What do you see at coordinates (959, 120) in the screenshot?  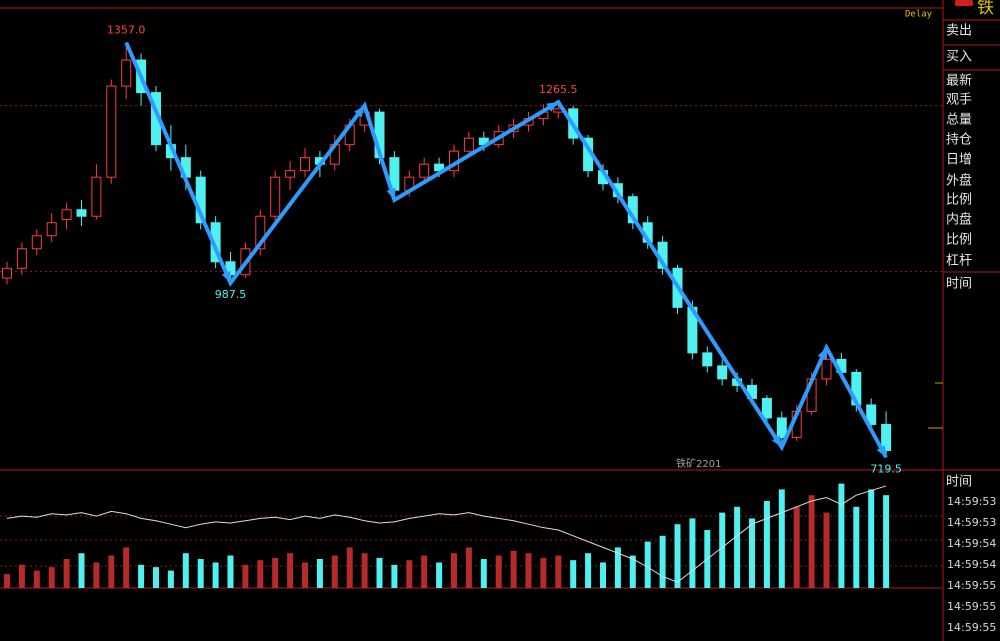 I see `side-label: 总量` at bounding box center [959, 120].